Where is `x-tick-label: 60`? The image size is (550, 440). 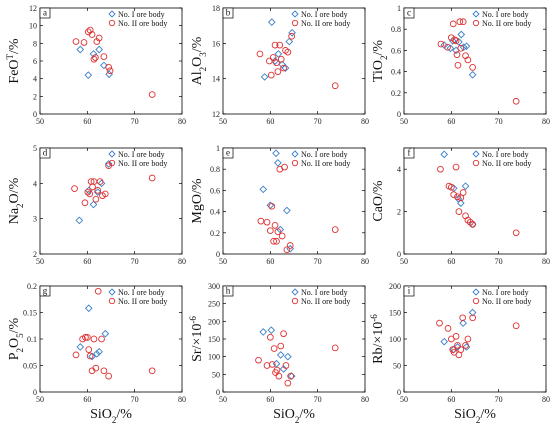 x-tick-label: 60 is located at coordinates (270, 121).